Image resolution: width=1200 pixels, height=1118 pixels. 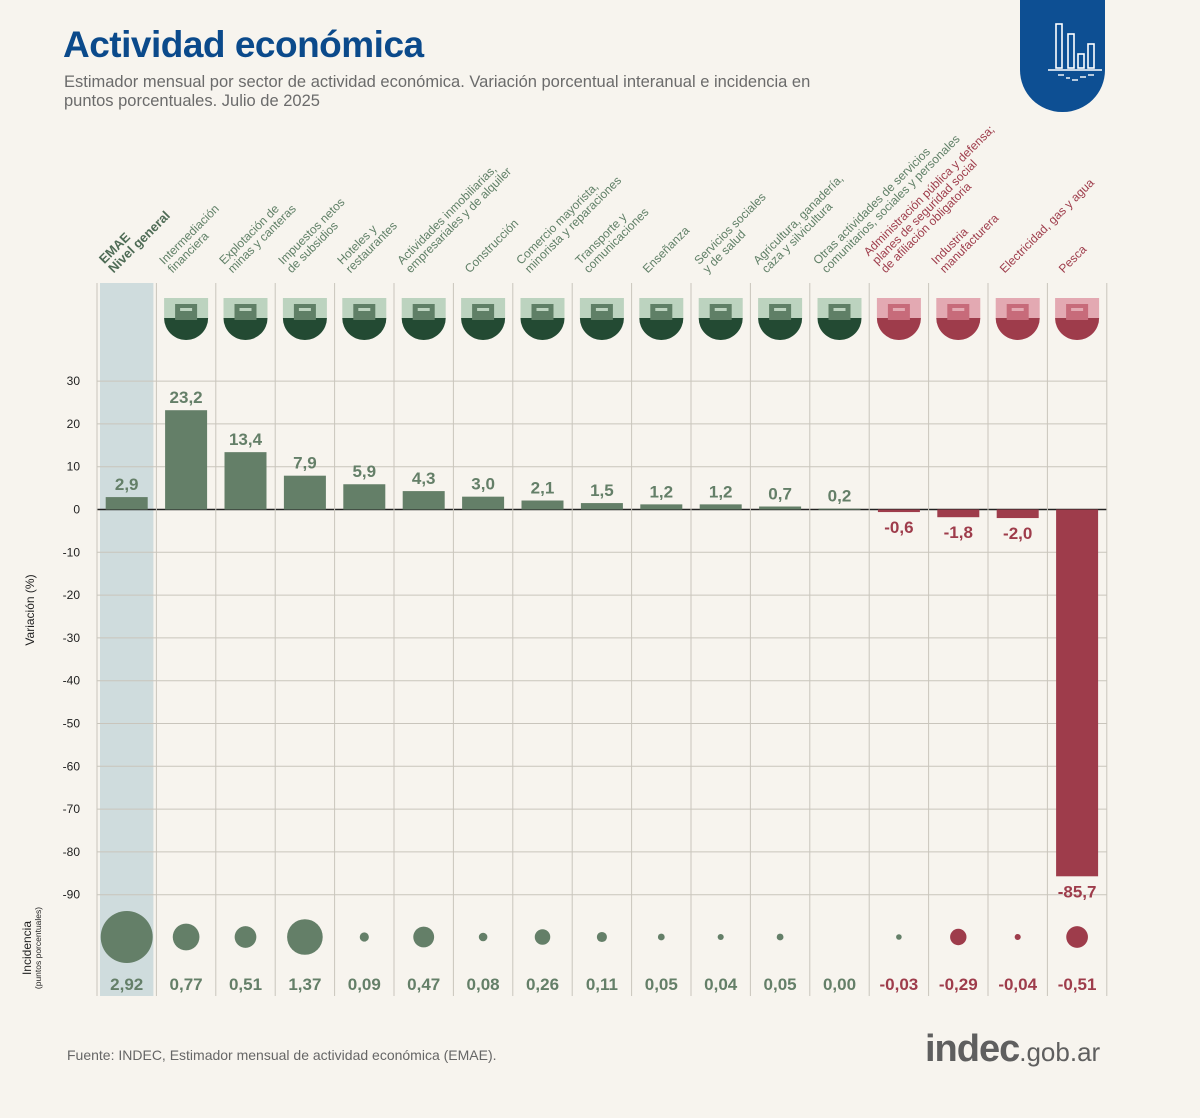 What do you see at coordinates (72, 852) in the screenshot?
I see `y-tick-label: -80` at bounding box center [72, 852].